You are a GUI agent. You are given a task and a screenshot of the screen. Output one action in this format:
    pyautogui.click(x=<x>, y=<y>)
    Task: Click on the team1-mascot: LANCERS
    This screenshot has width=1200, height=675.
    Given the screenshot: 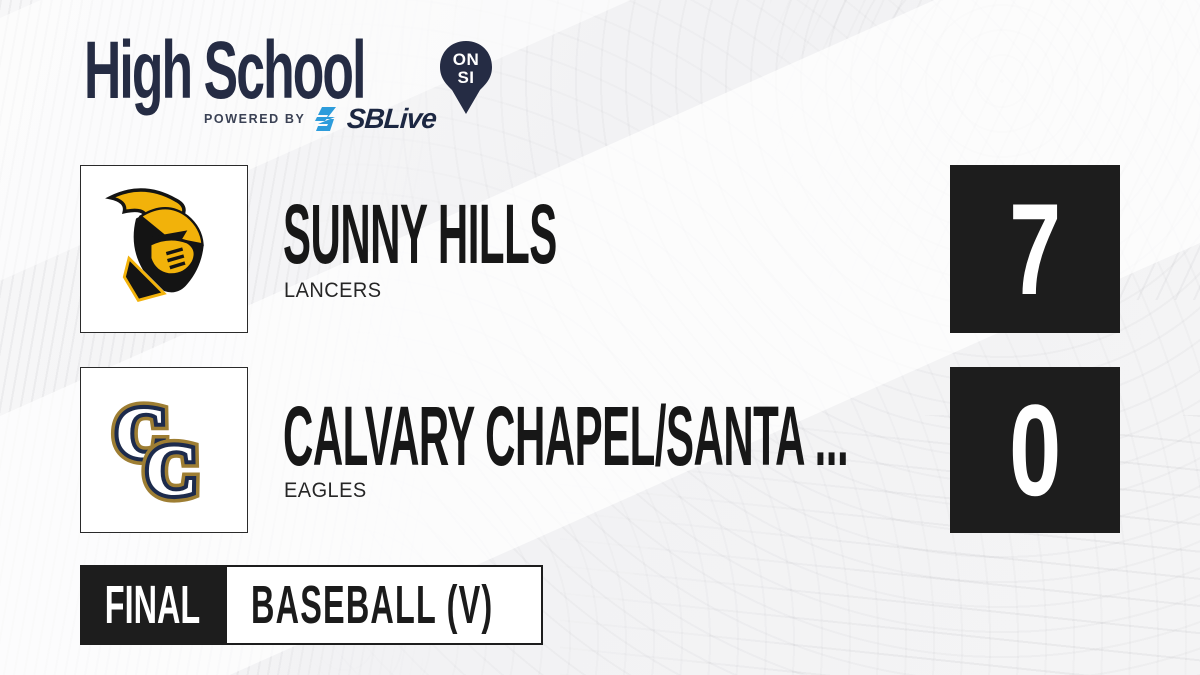 What is the action you would take?
    pyautogui.click(x=333, y=290)
    